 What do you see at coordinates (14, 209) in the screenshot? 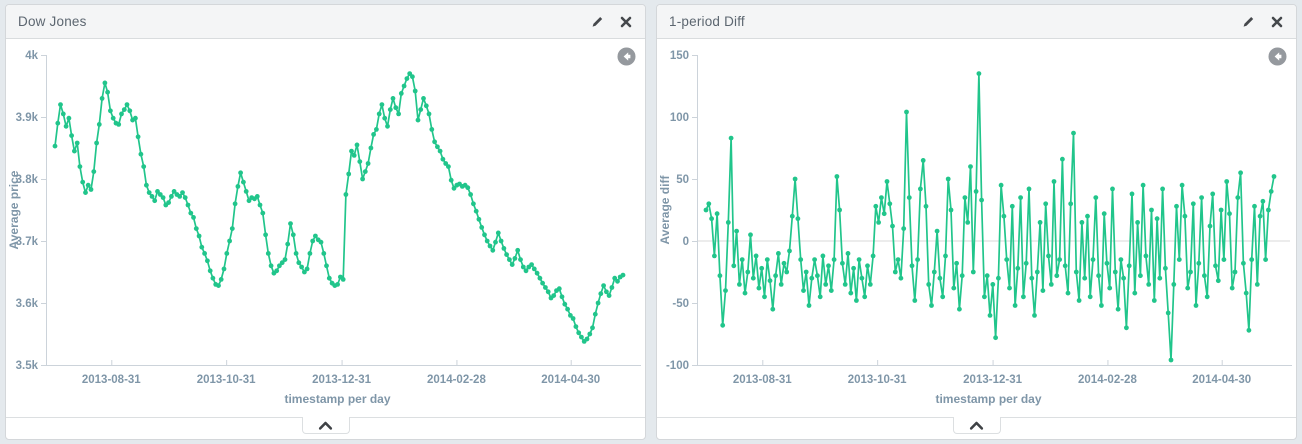
I see `y-axis-title: Average price` at bounding box center [14, 209].